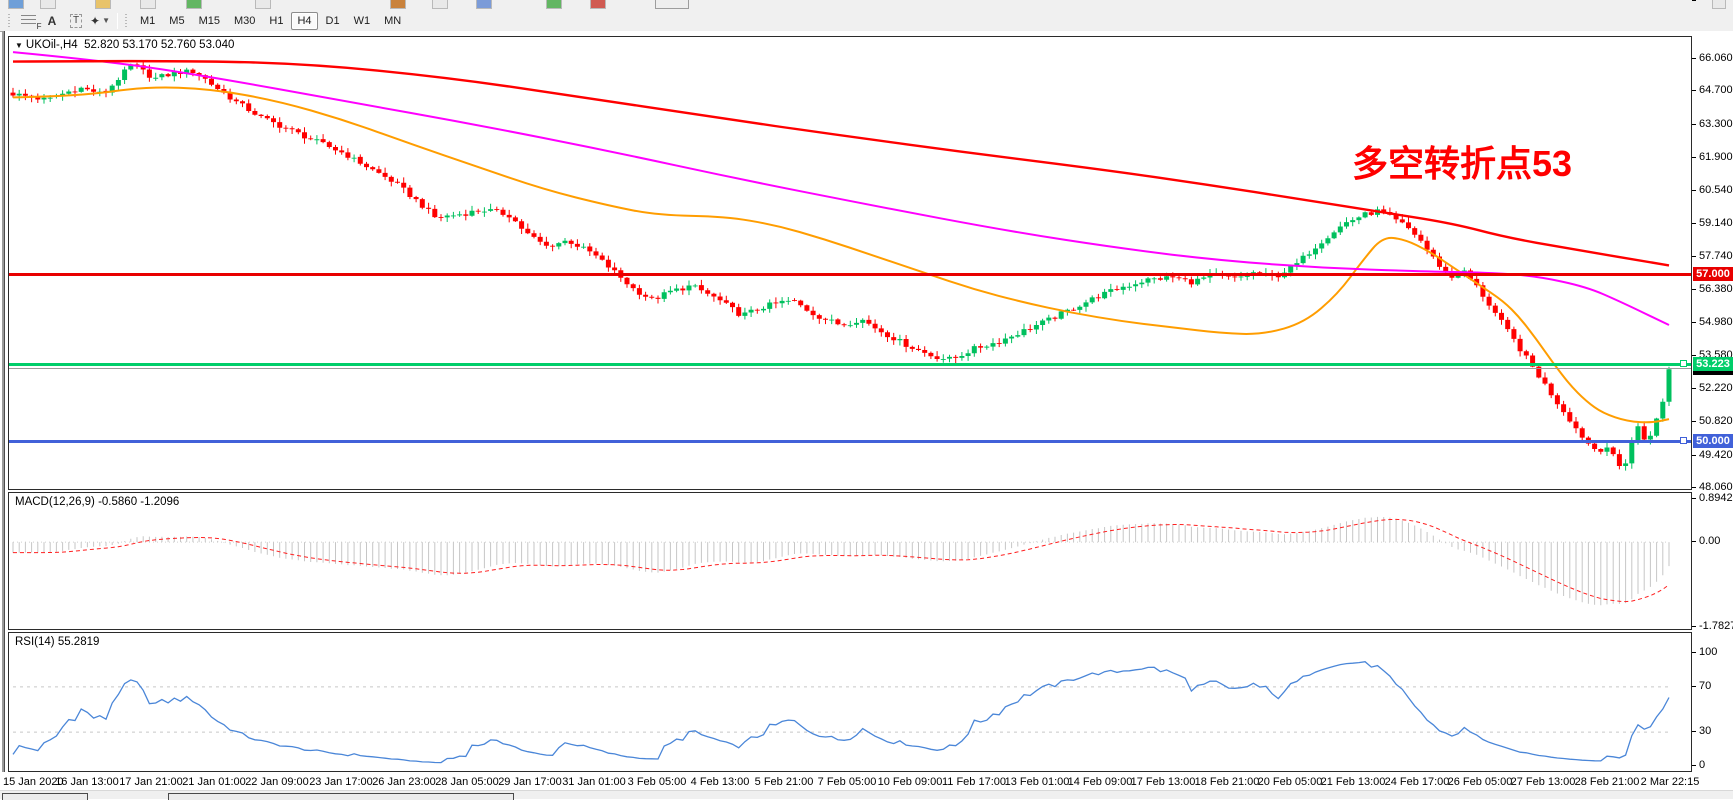 This screenshot has height=800, width=1733. Describe the element at coordinates (720, 782) in the screenshot. I see `time-axis-label: 4 Feb 13:00` at that location.